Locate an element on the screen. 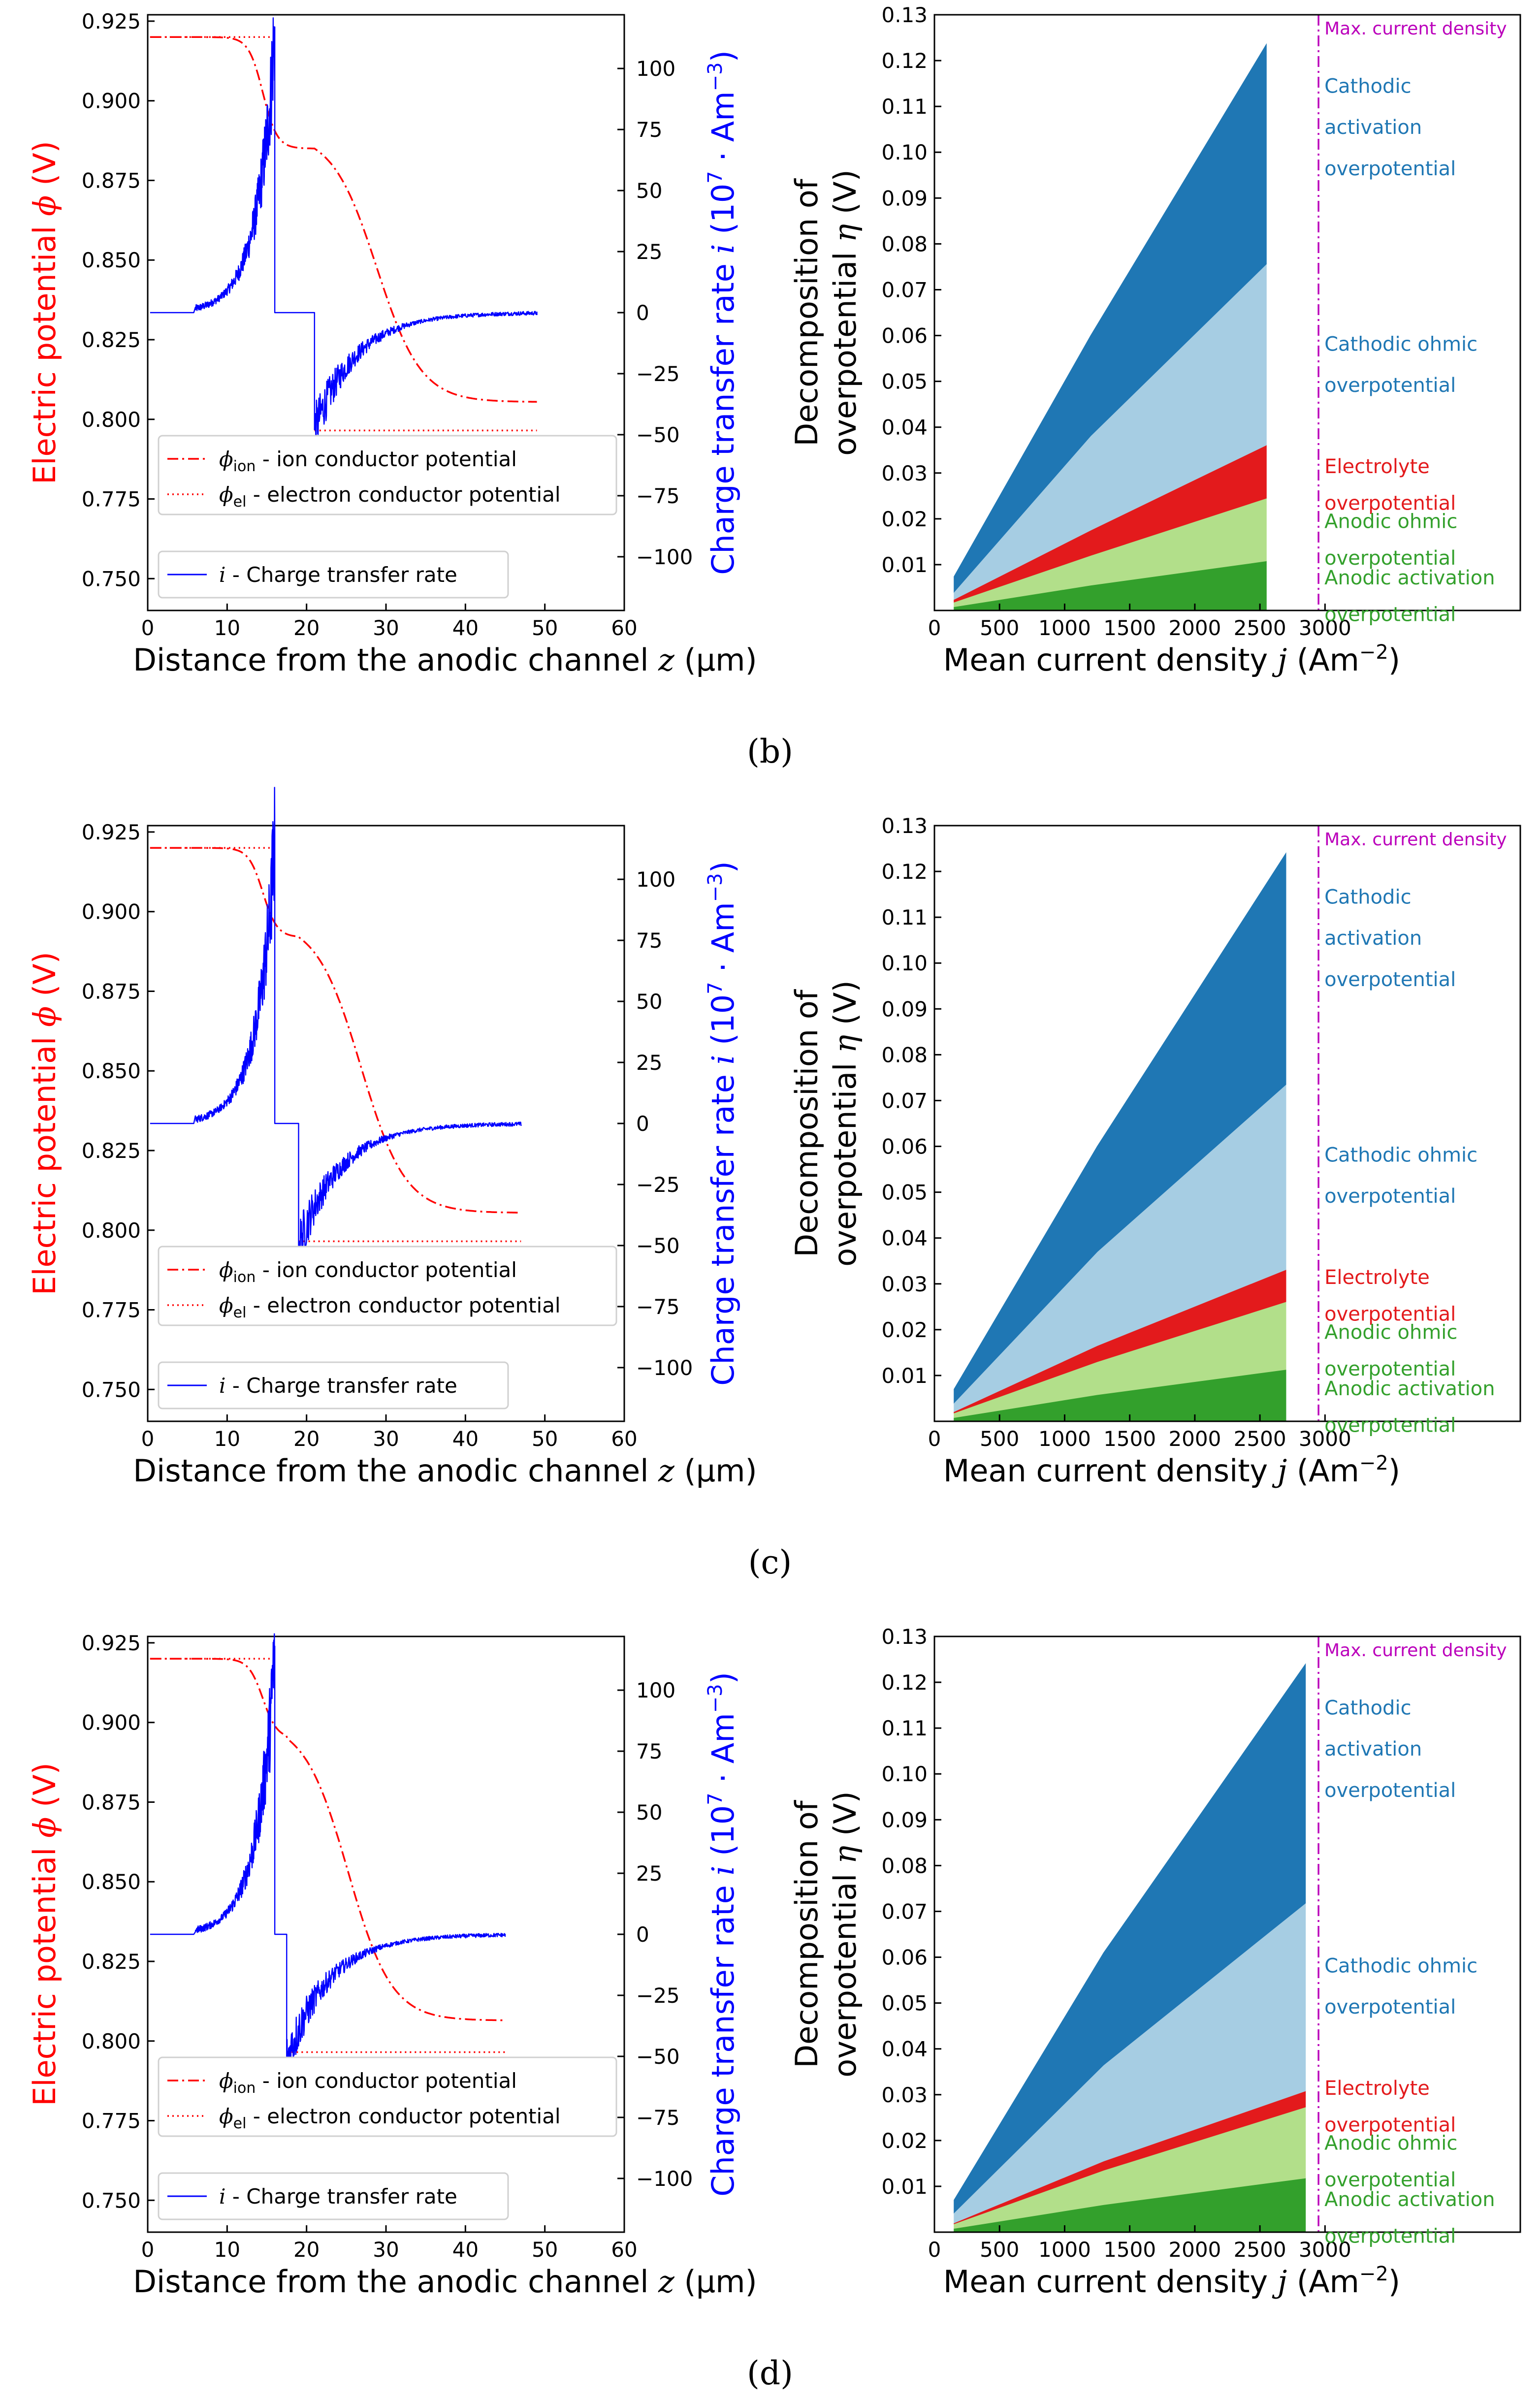  legend-ion-text: - ion conductor potential is located at coordinates (386, 1270).